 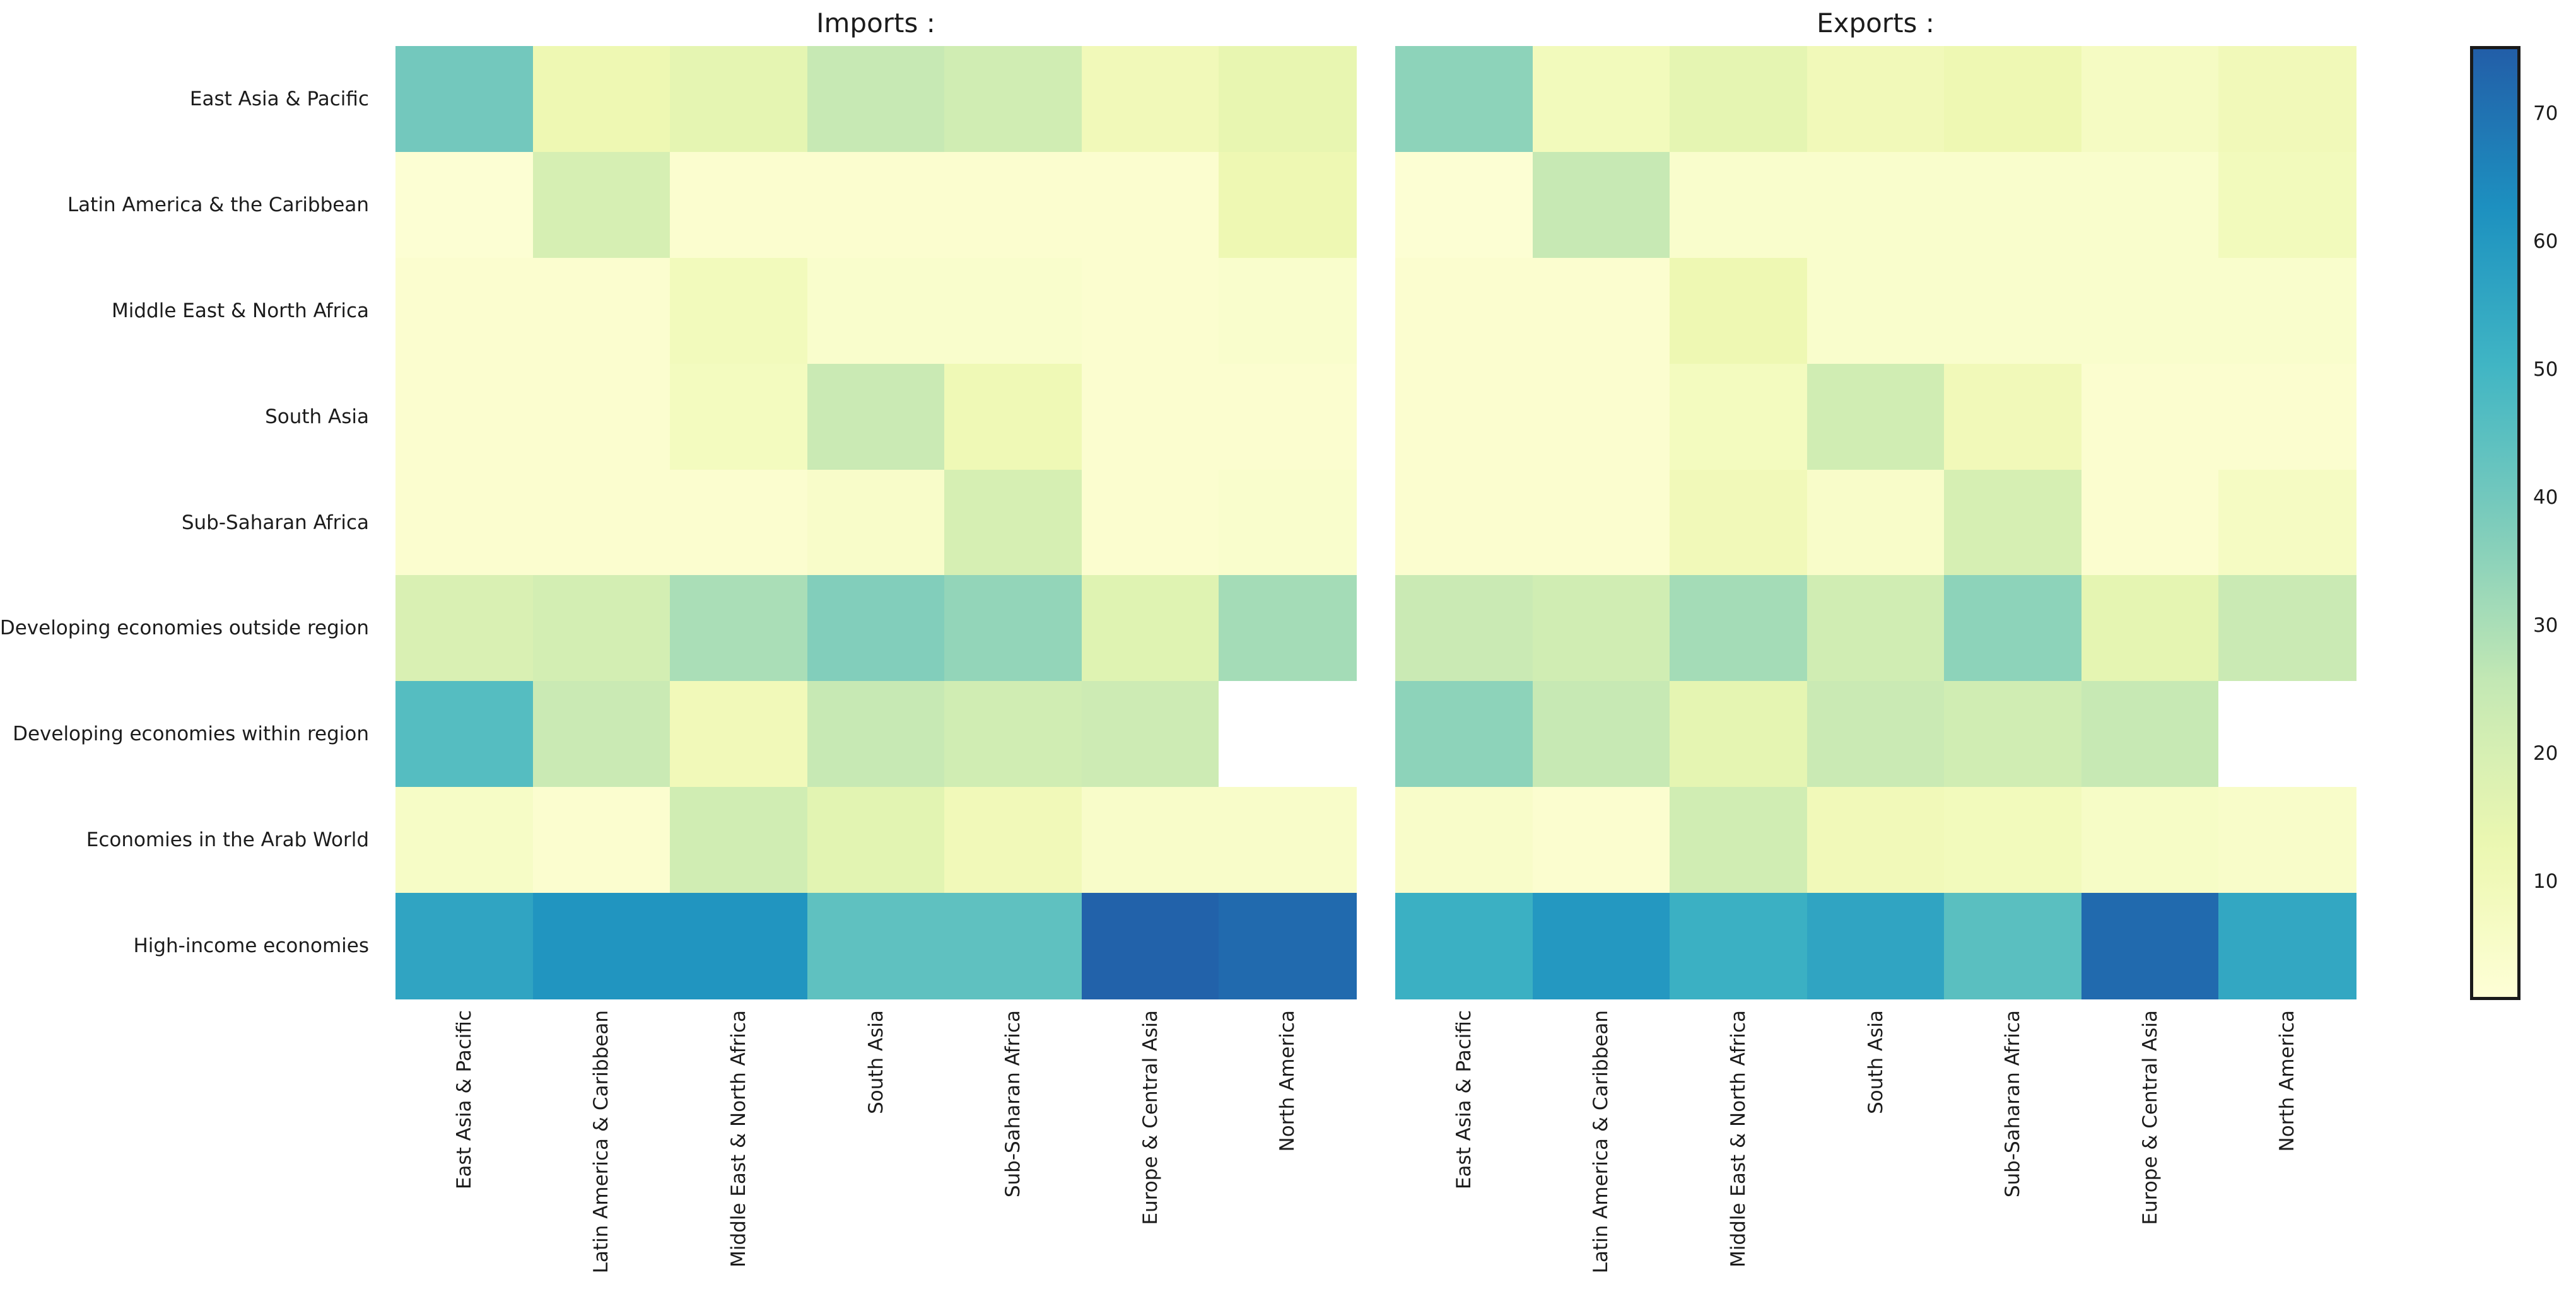 What do you see at coordinates (317, 417) in the screenshot?
I see `y-tick-label: South Asia` at bounding box center [317, 417].